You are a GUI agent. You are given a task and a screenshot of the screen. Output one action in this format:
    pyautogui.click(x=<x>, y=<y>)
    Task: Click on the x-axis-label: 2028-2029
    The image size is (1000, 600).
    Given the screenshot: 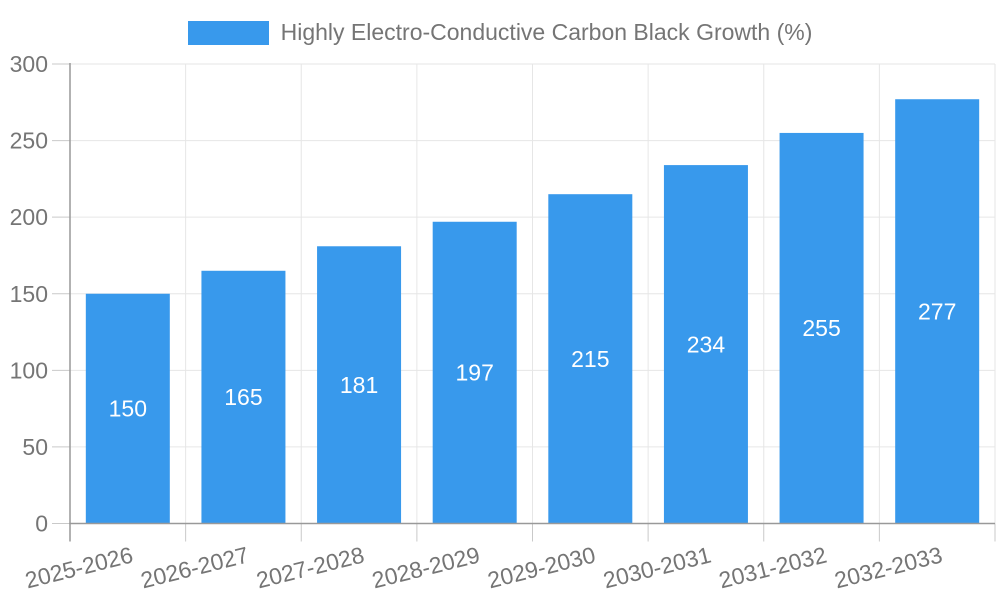 What is the action you would take?
    pyautogui.click(x=425, y=567)
    